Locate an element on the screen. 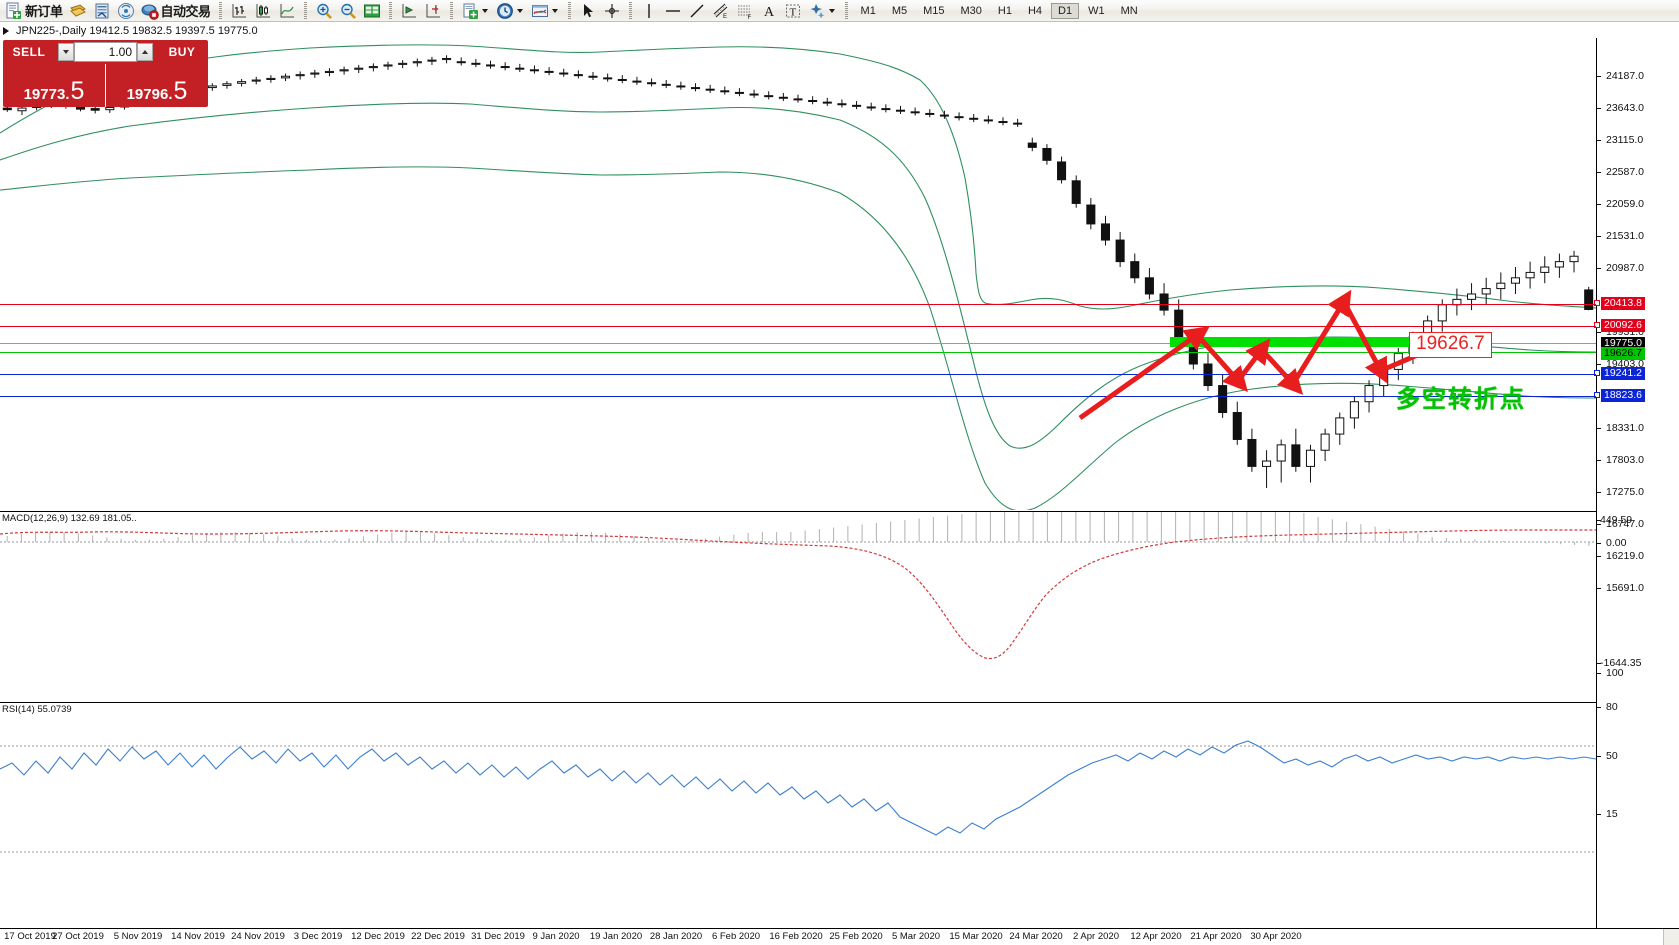  auto-trading-label: 自动交易 is located at coordinates (186, 11).